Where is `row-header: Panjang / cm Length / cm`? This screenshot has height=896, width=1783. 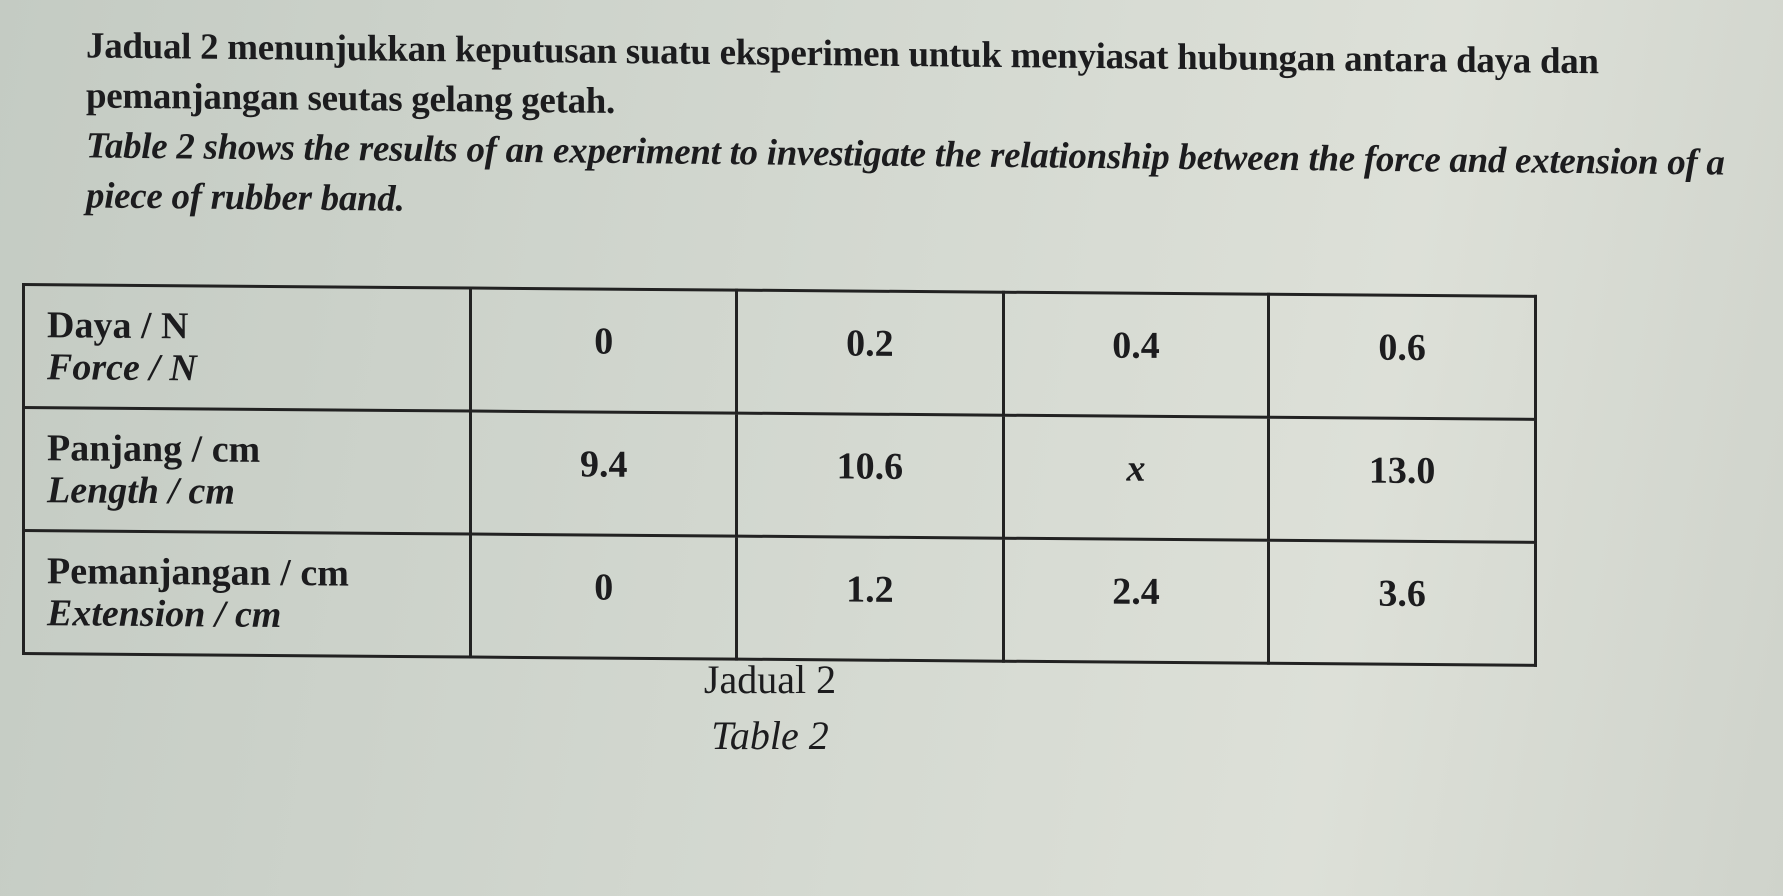
row-header: Panjang / cm Length / cm is located at coordinates (247, 471).